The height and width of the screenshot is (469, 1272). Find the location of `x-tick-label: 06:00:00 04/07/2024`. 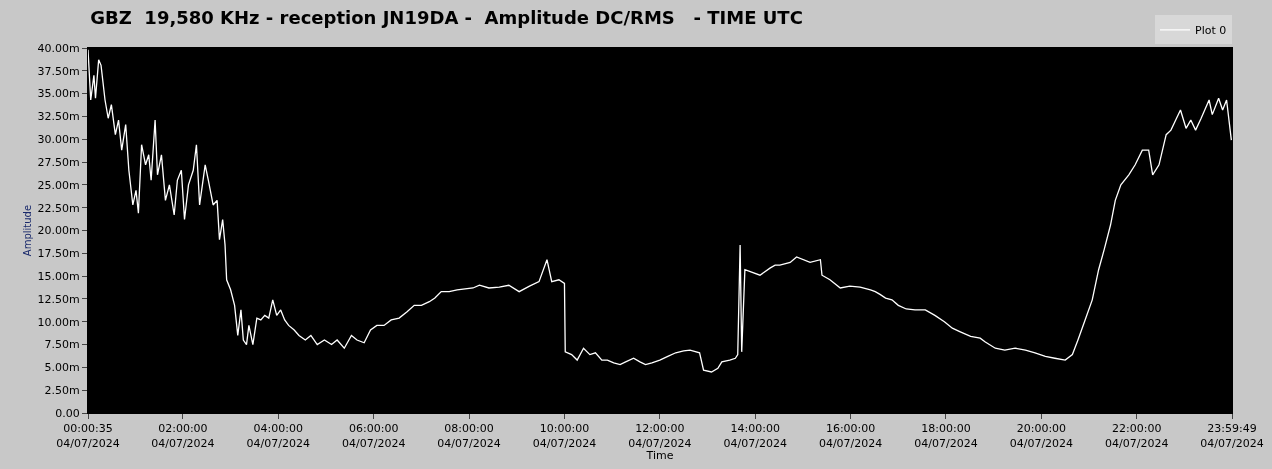

x-tick-label: 06:00:00 04/07/2024 is located at coordinates (373, 436).